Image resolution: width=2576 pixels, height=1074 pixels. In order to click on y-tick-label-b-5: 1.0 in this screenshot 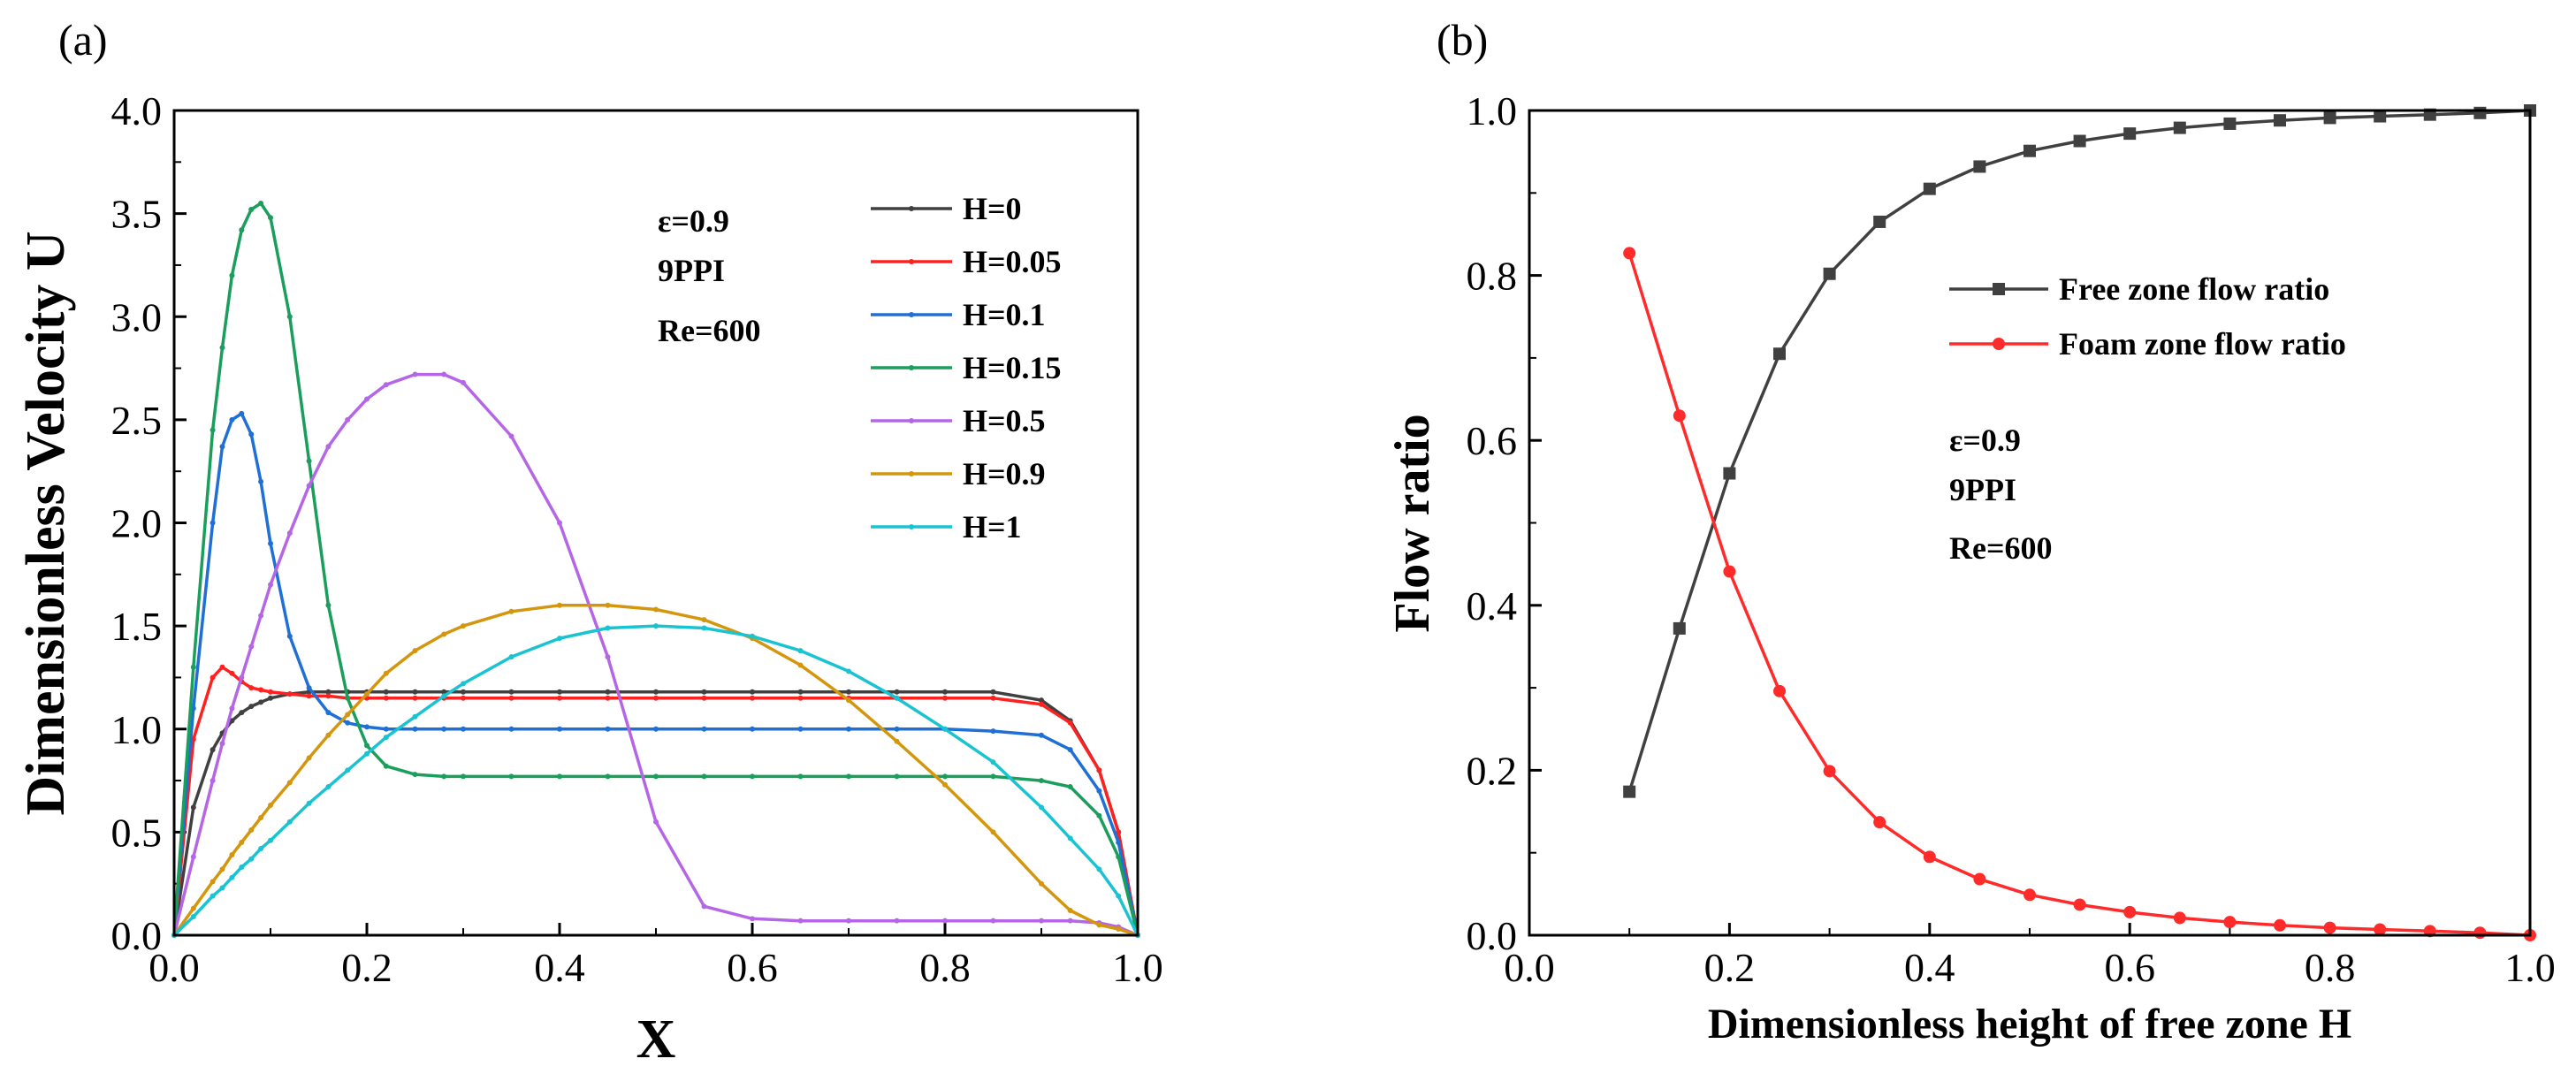, I will do `click(1492, 111)`.